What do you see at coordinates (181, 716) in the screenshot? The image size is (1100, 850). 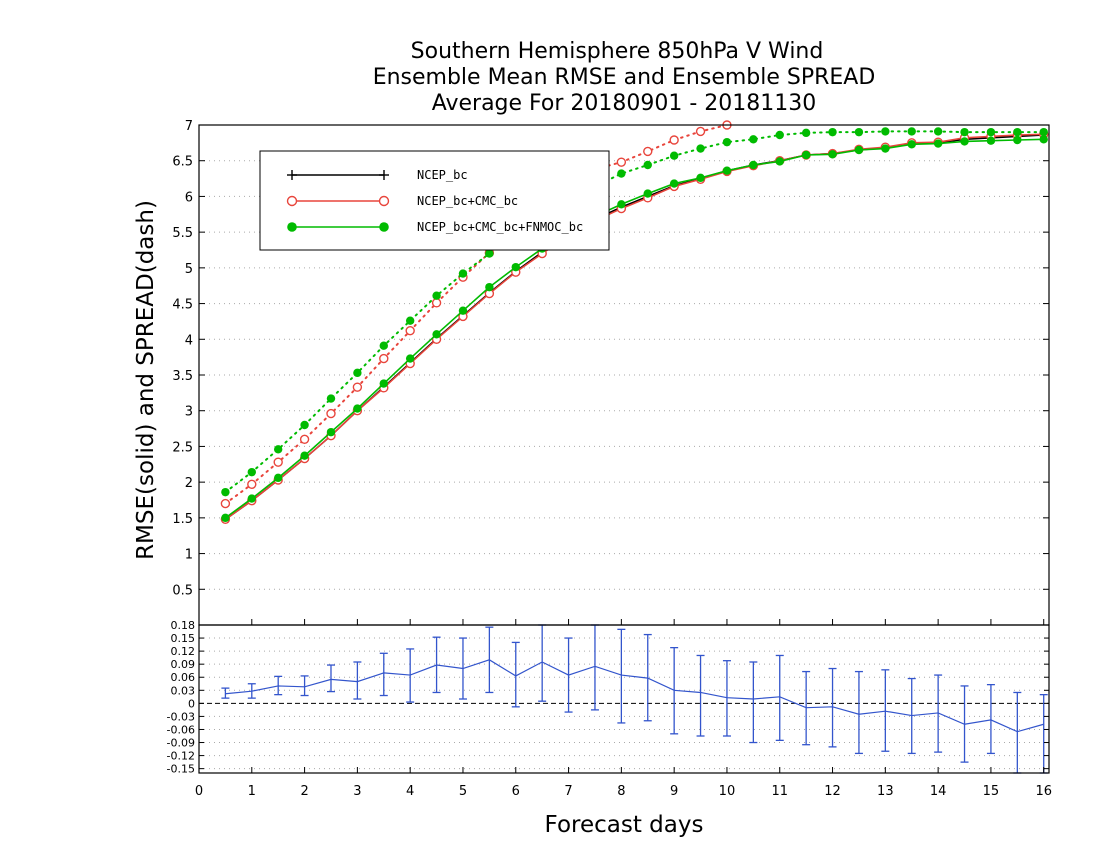 I see `y-tick-label: -0.03` at bounding box center [181, 716].